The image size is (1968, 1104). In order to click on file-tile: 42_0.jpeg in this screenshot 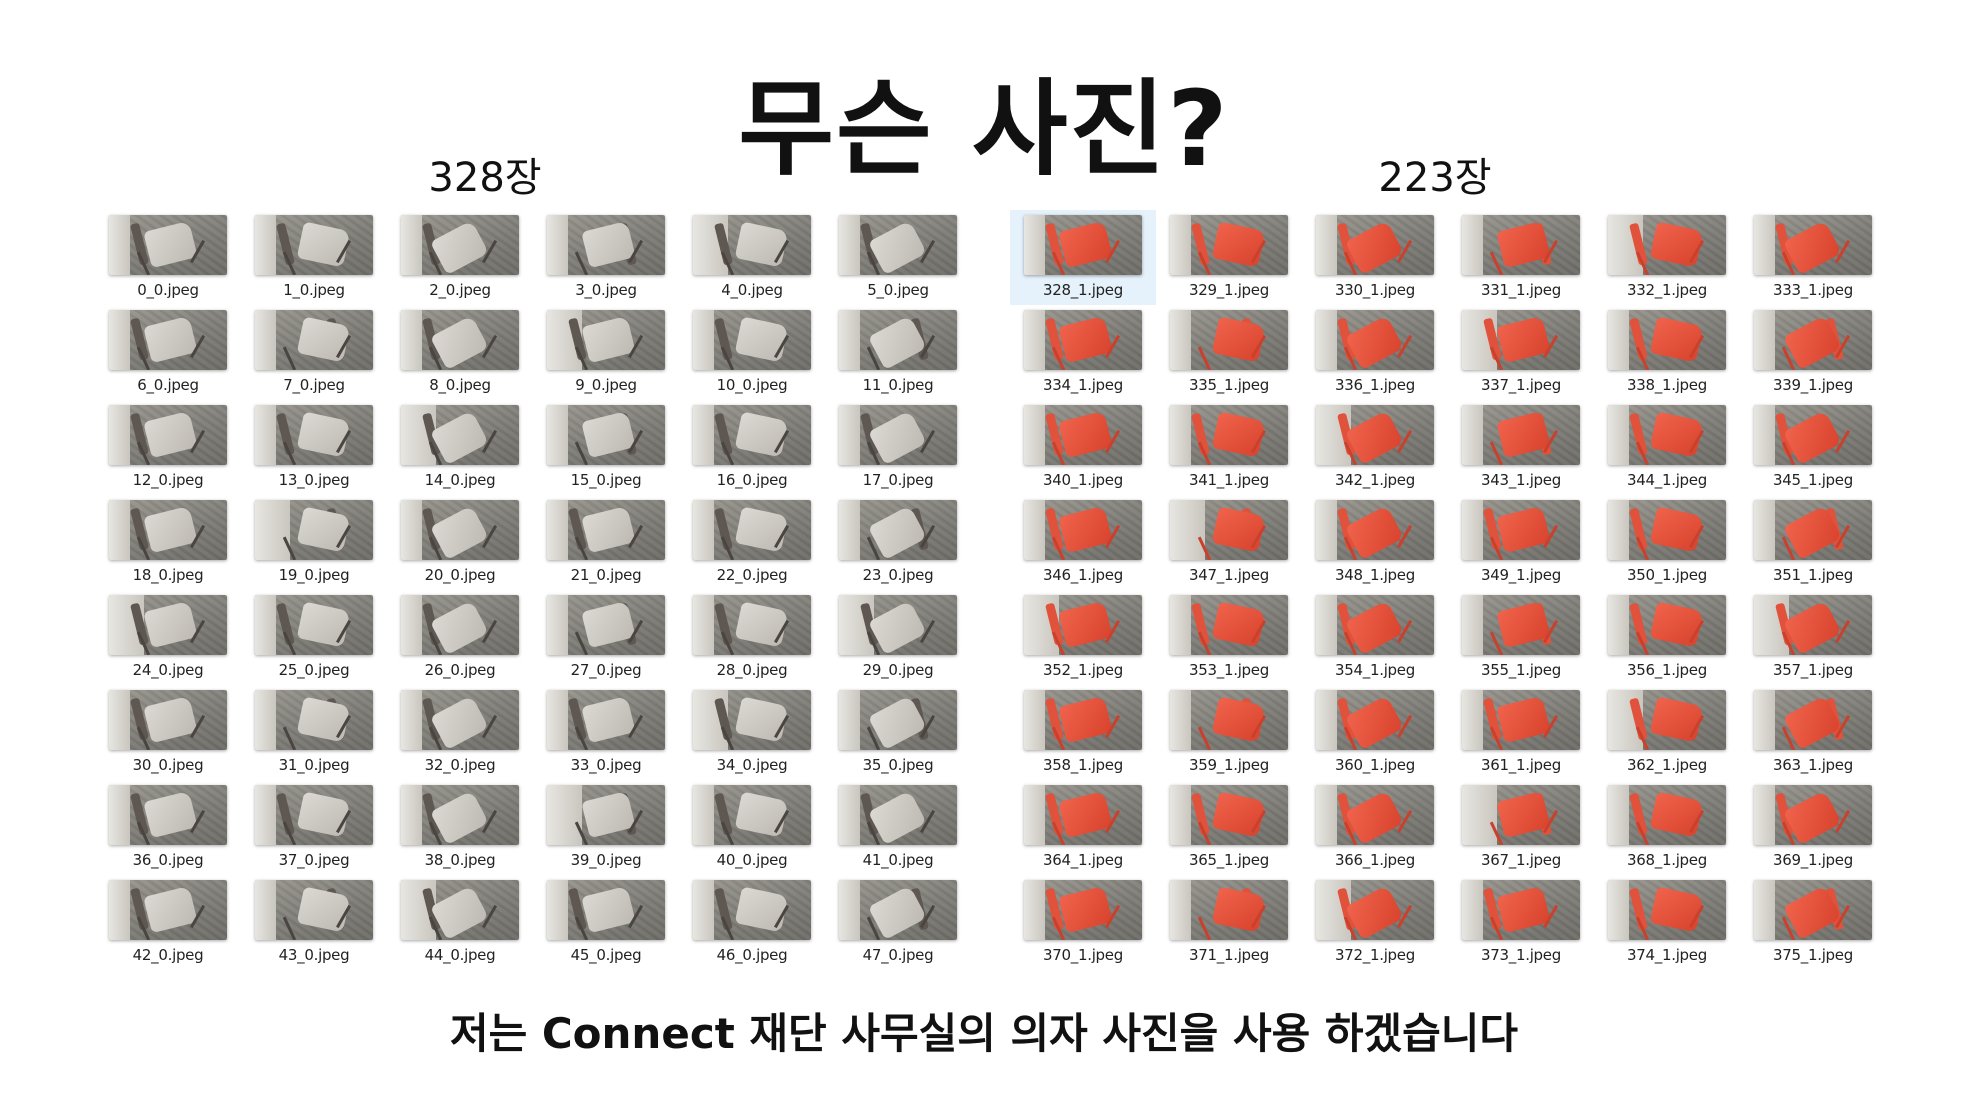, I will do `click(168, 922)`.